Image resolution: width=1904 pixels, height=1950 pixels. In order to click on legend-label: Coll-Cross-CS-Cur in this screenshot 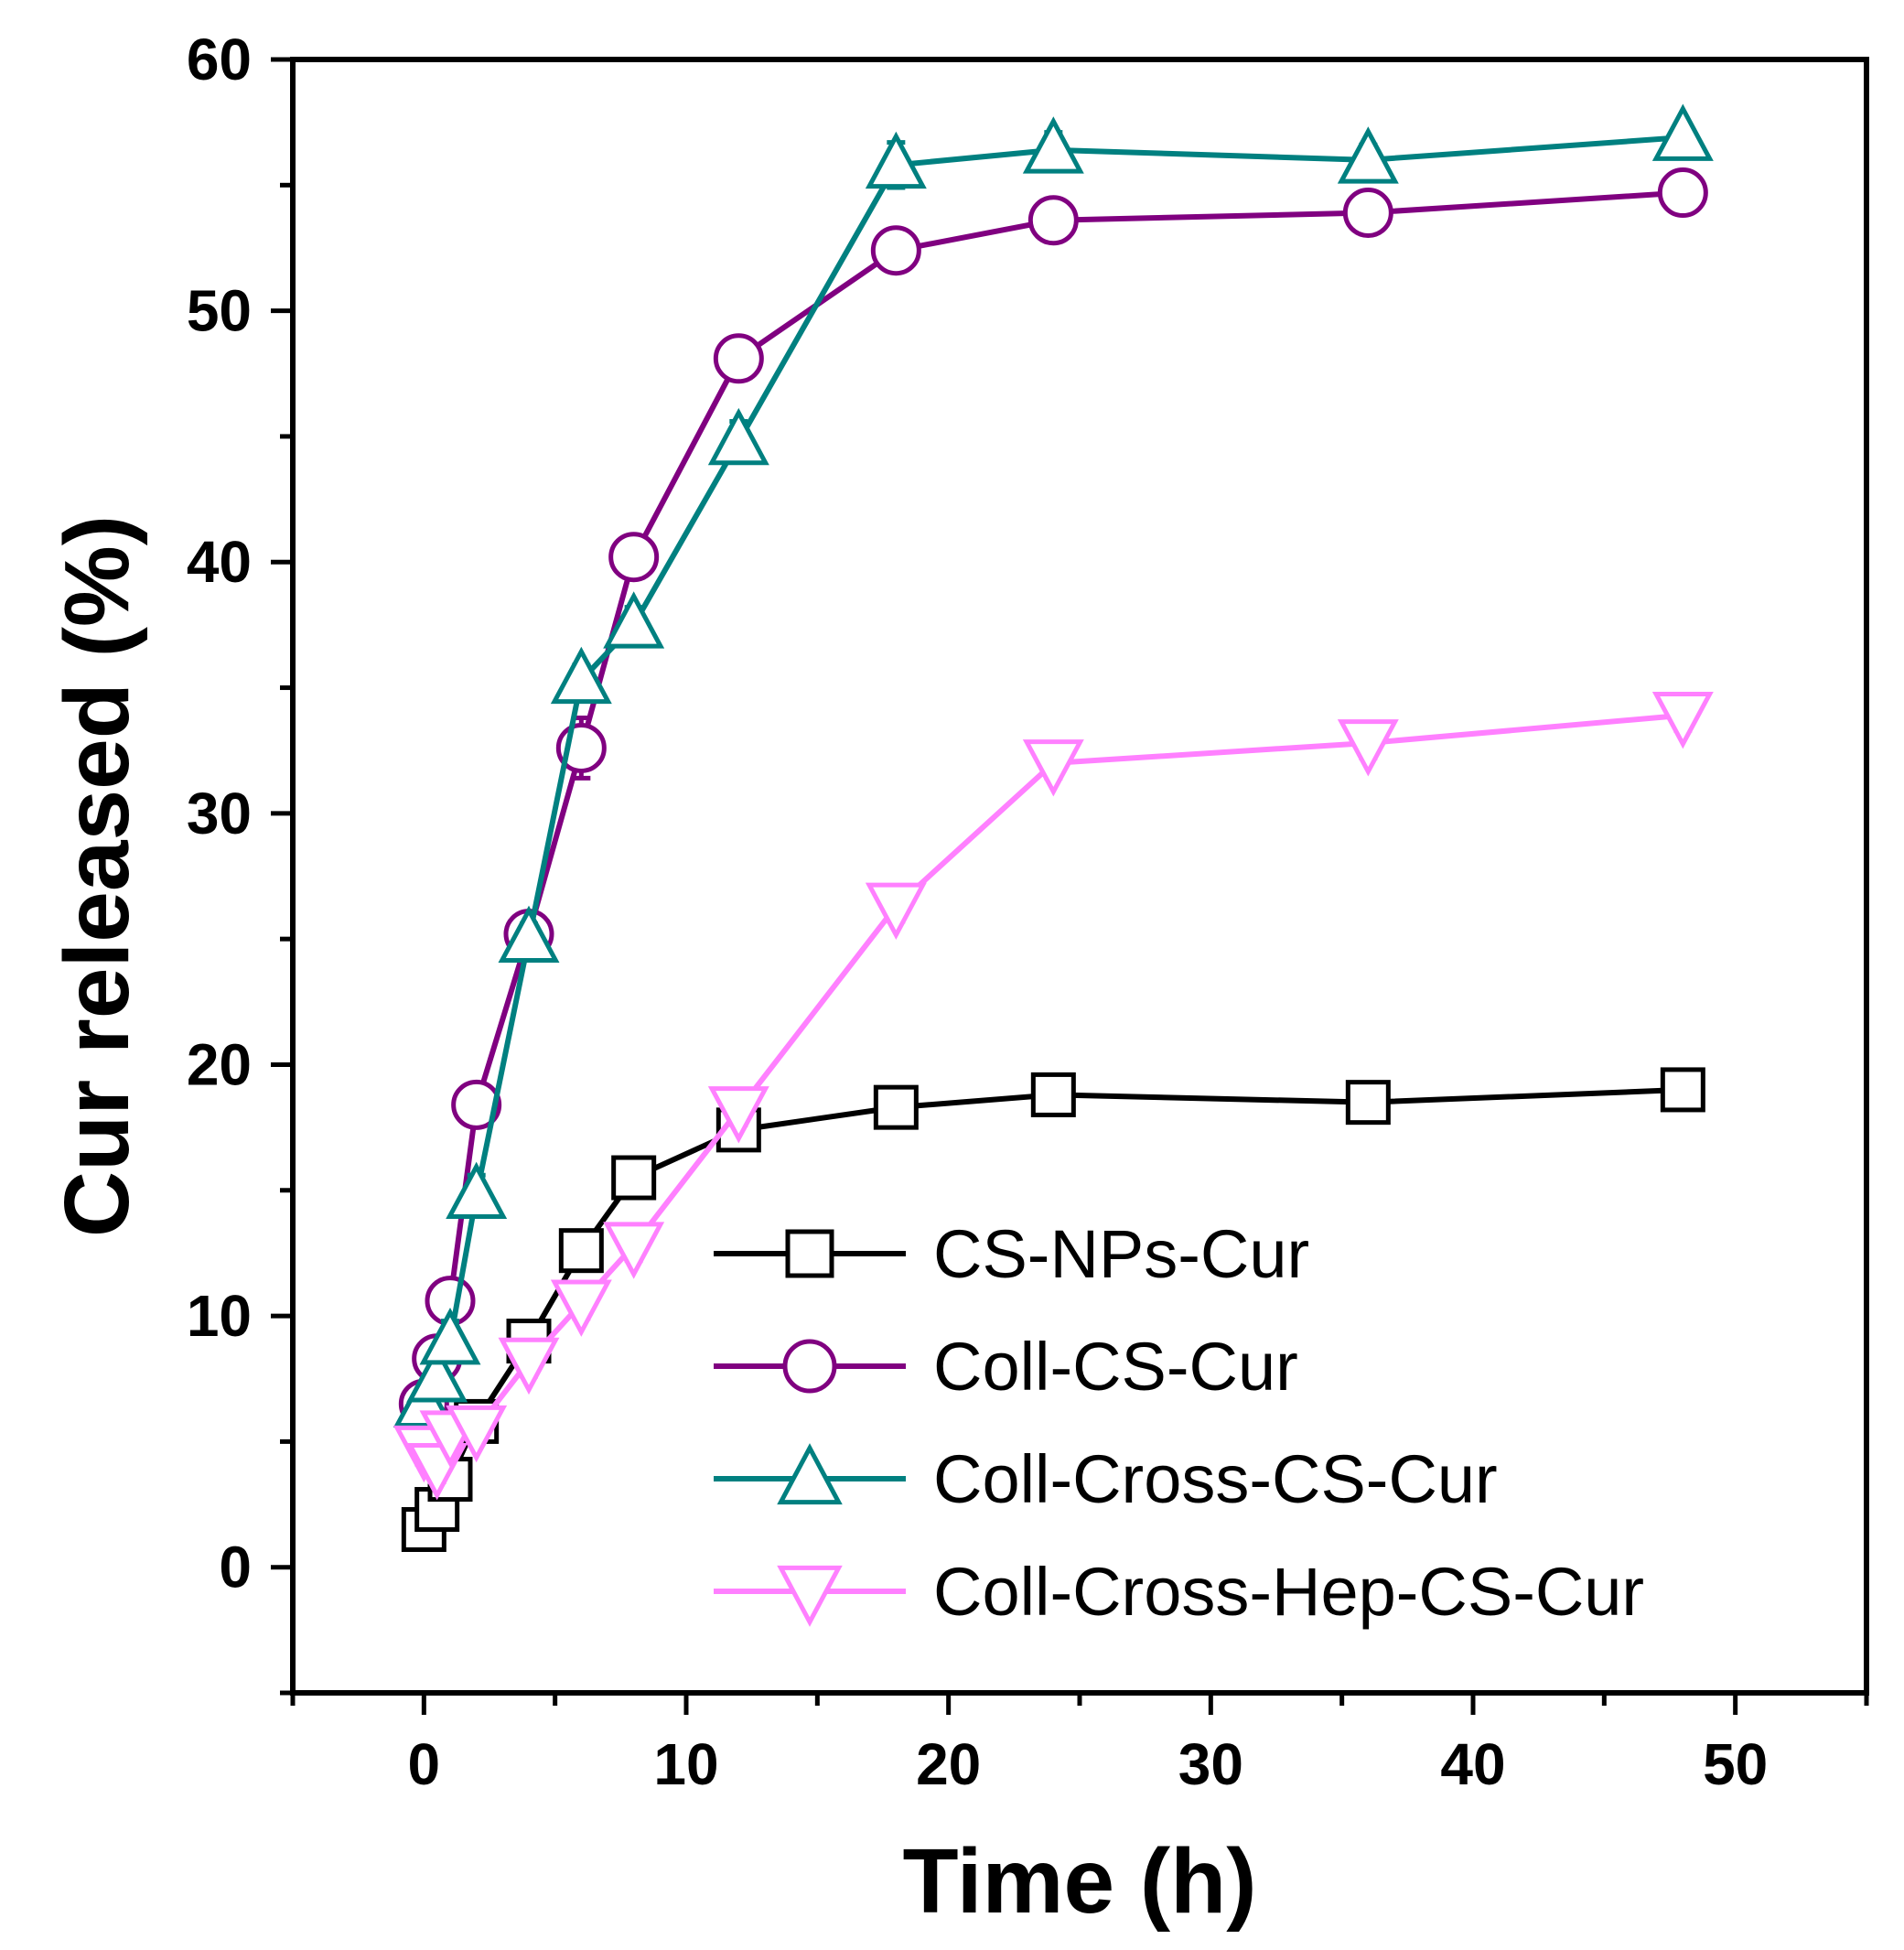, I will do `click(1215, 1479)`.